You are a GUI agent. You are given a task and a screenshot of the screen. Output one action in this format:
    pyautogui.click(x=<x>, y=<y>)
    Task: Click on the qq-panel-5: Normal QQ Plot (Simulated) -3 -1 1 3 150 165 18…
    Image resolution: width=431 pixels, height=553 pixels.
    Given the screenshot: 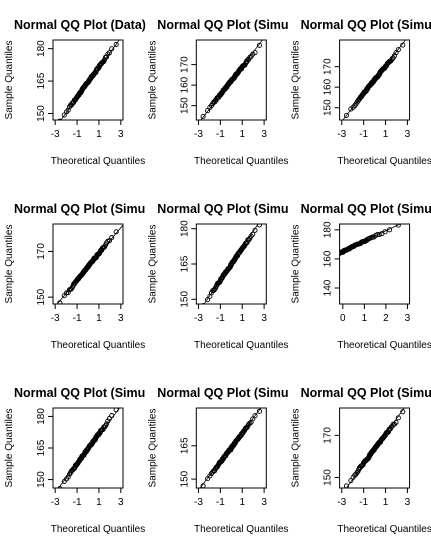 What is the action you would take?
    pyautogui.click(x=217, y=276)
    